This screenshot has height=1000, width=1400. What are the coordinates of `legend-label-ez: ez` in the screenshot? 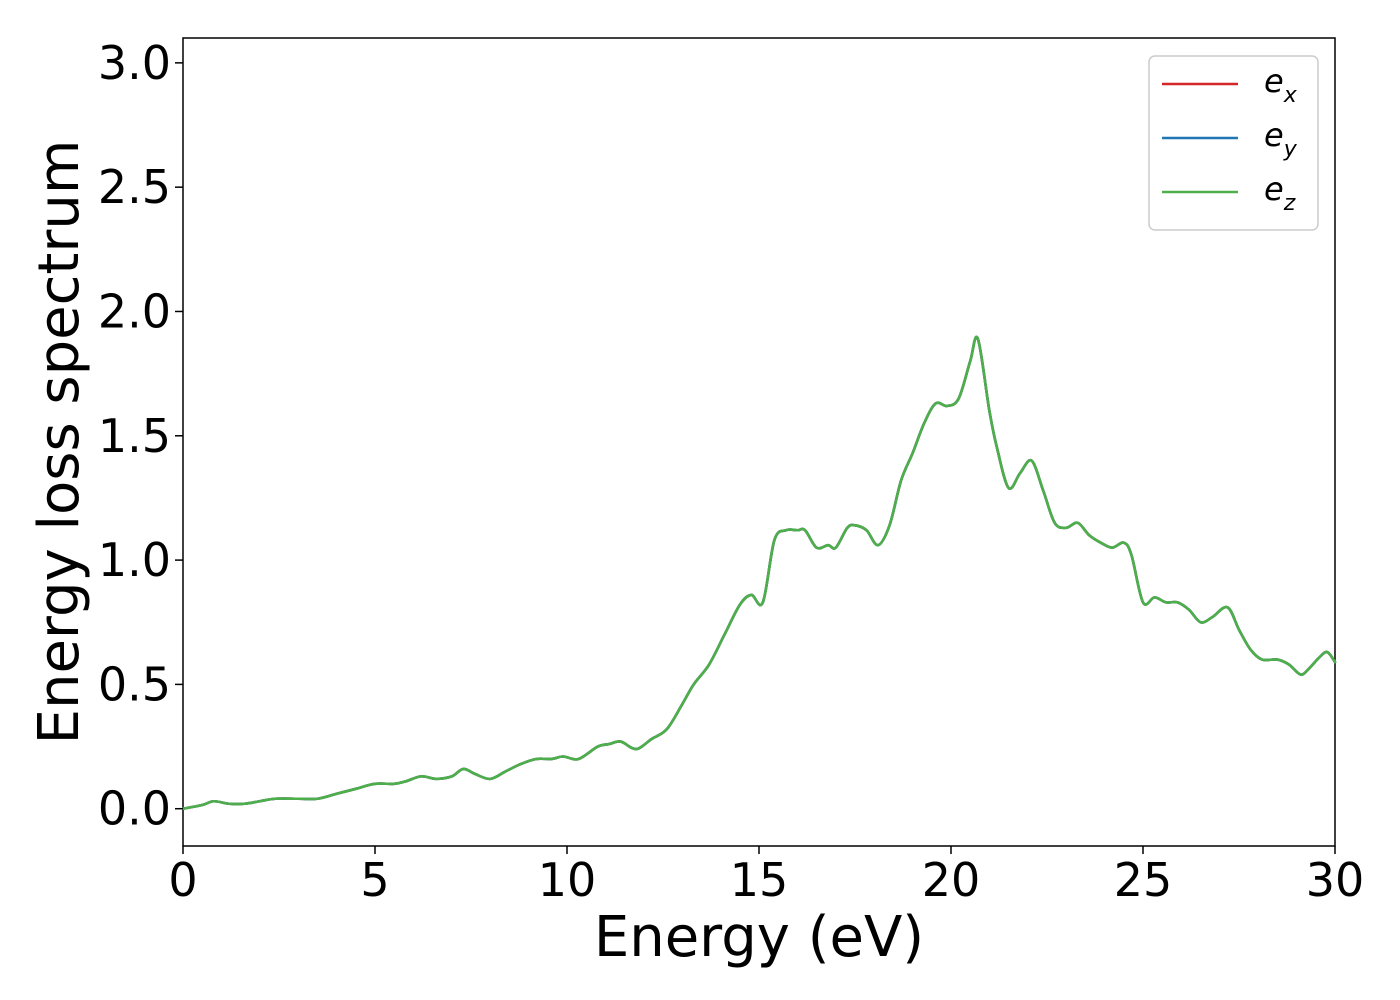 It's located at (1280, 193).